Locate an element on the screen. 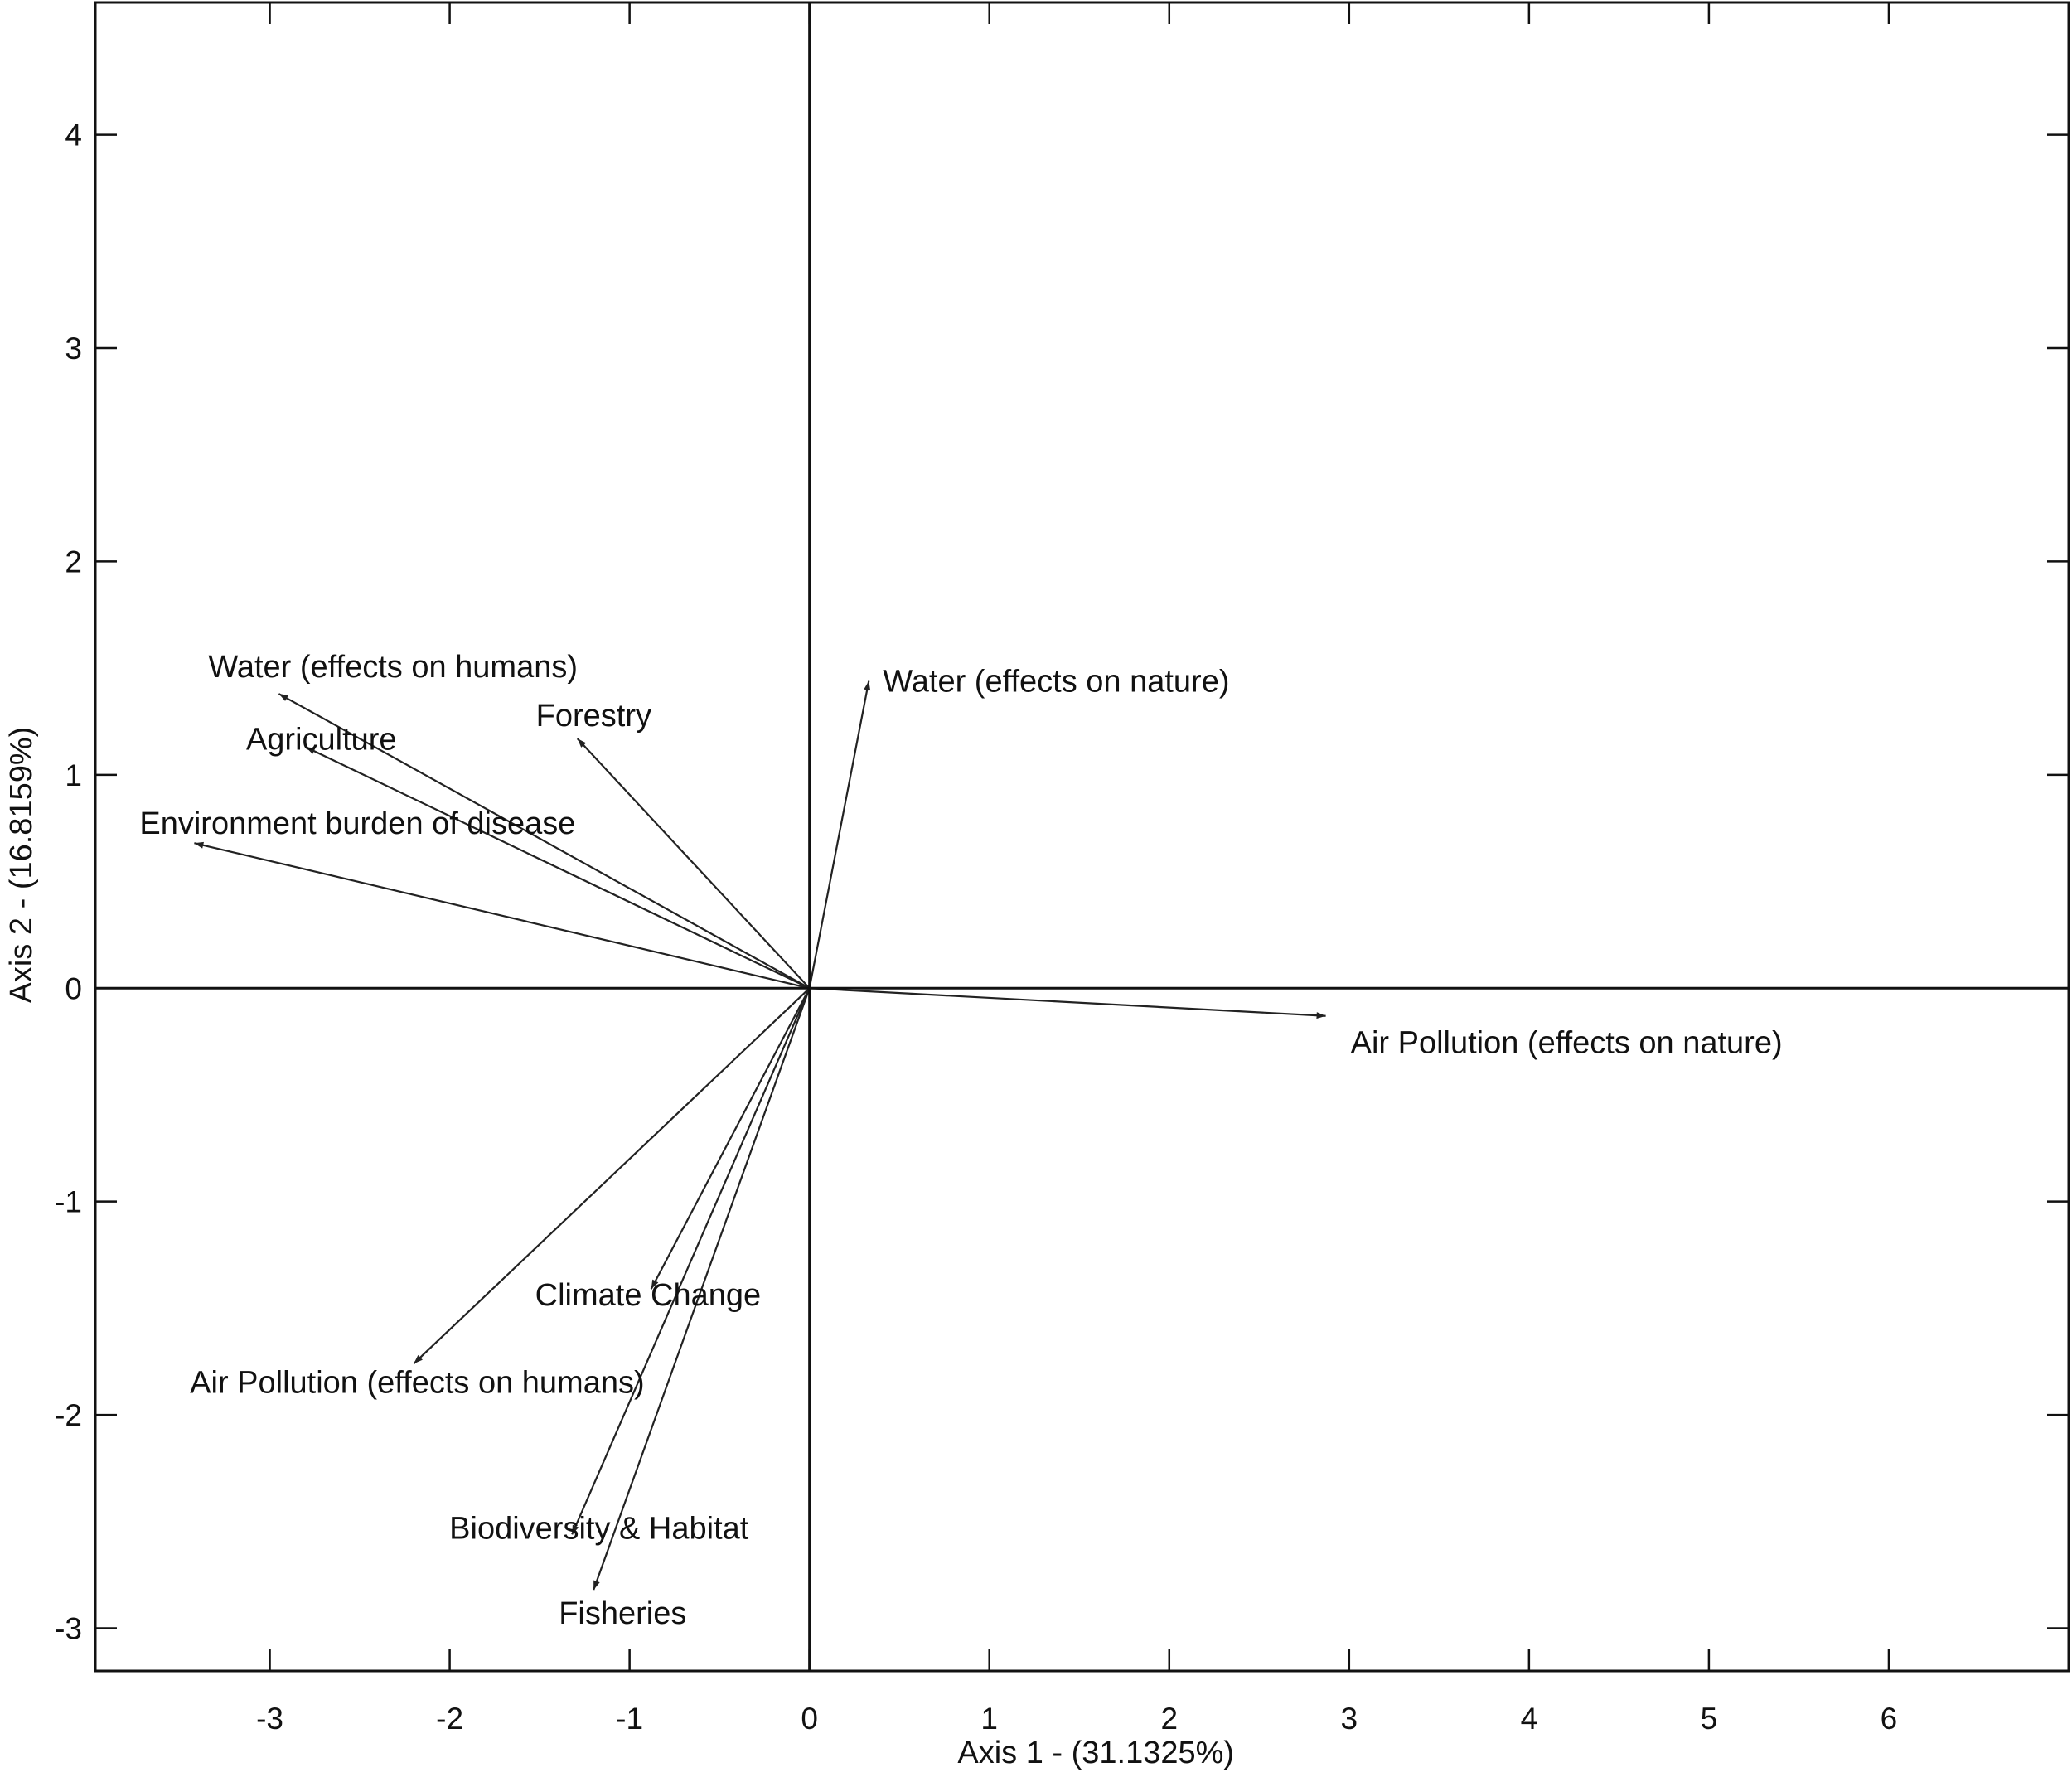 The image size is (2072, 1782). vector-label: Climate Change is located at coordinates (648, 1295).